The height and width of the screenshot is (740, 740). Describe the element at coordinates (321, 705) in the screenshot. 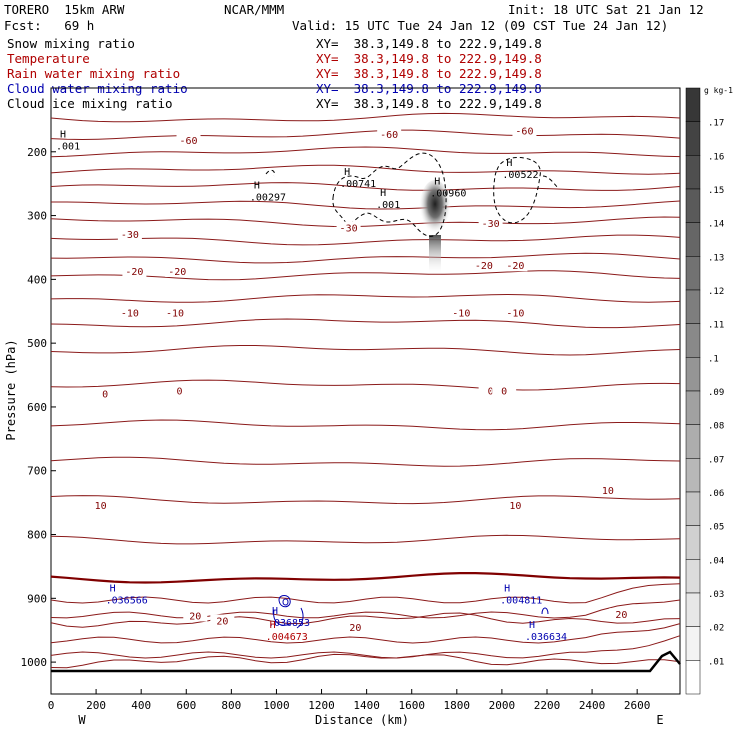

I see `x-tick-label: 1200` at that location.